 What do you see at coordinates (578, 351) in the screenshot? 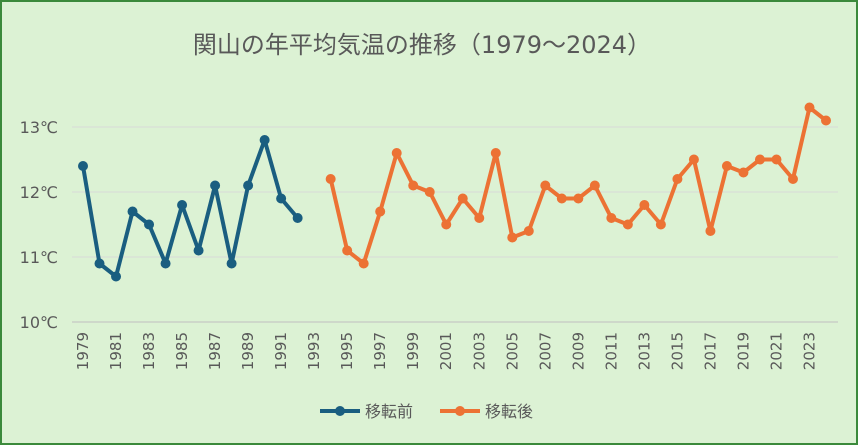
I see `x-tick-label: 2009` at bounding box center [578, 351].